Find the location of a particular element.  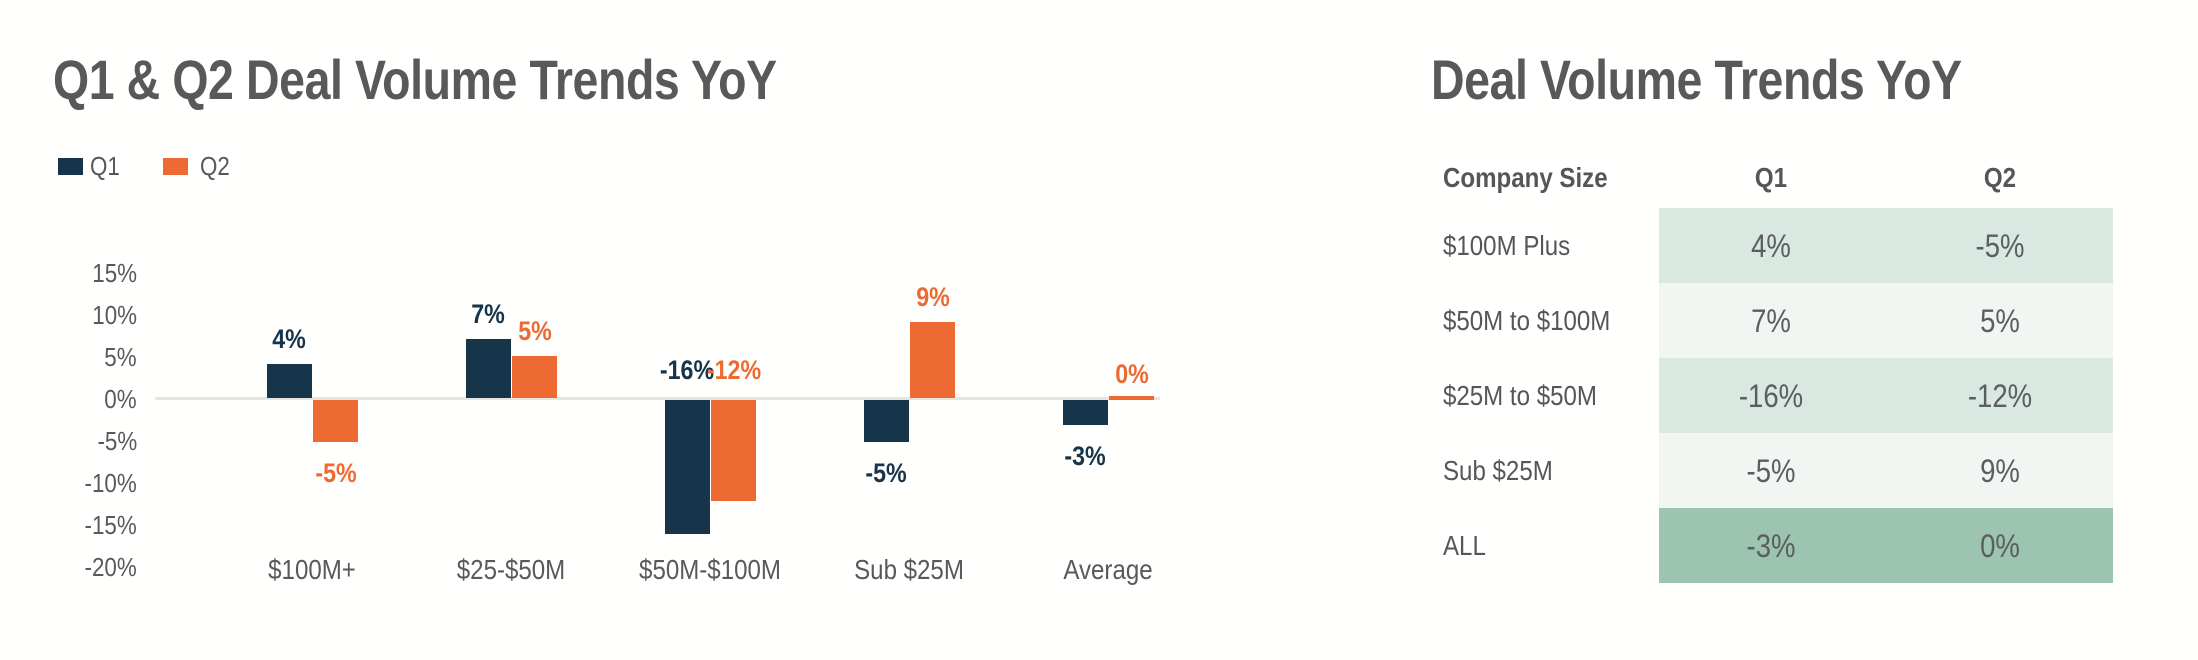

y-tick-label: 10% is located at coordinates (114, 315).